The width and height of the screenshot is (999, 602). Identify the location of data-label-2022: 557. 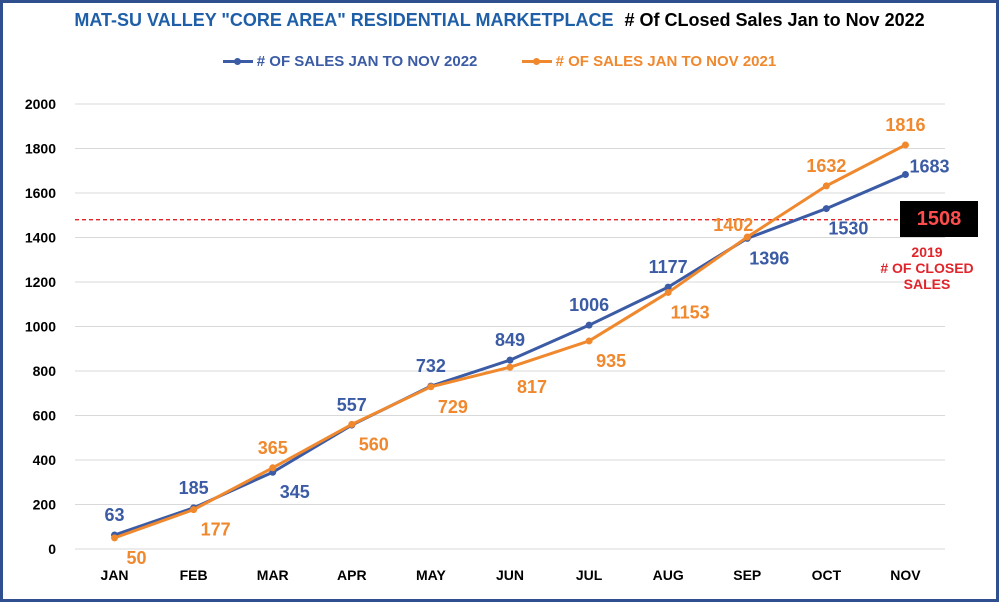
(352, 405).